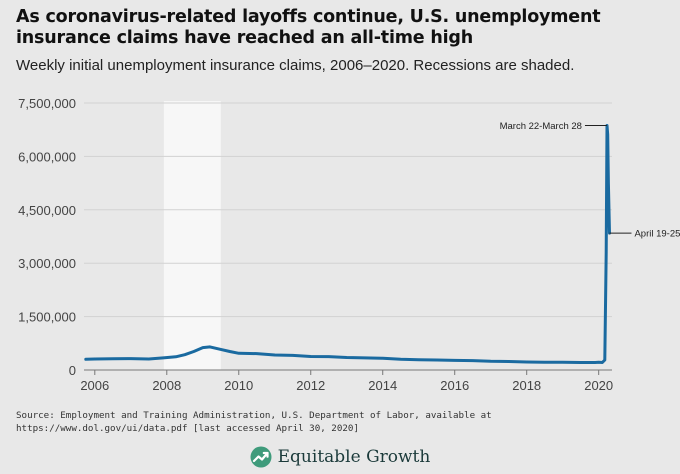 This screenshot has width=680, height=474. I want to click on y-tick-label: 7,500,000, so click(47, 103).